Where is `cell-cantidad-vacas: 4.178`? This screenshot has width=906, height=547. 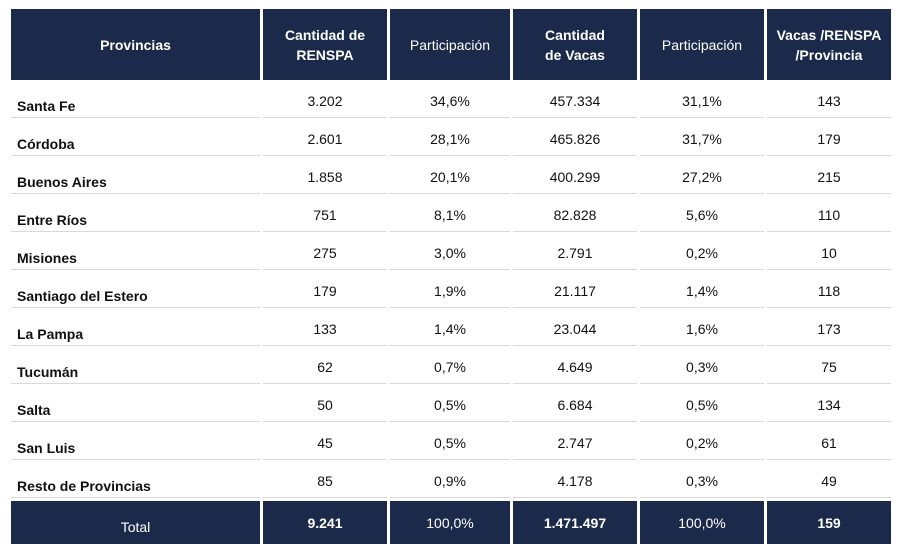 cell-cantidad-vacas: 4.178 is located at coordinates (575, 480).